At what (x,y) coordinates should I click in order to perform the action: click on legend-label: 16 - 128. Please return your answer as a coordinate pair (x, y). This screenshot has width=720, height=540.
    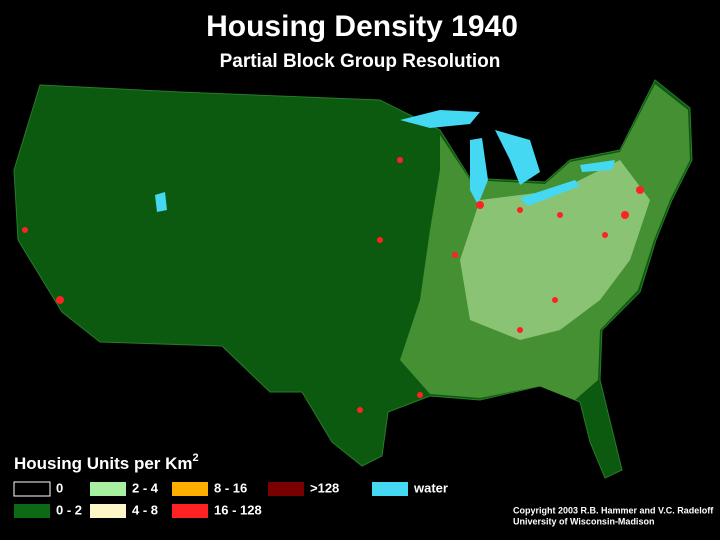
    Looking at the image, I should click on (238, 509).